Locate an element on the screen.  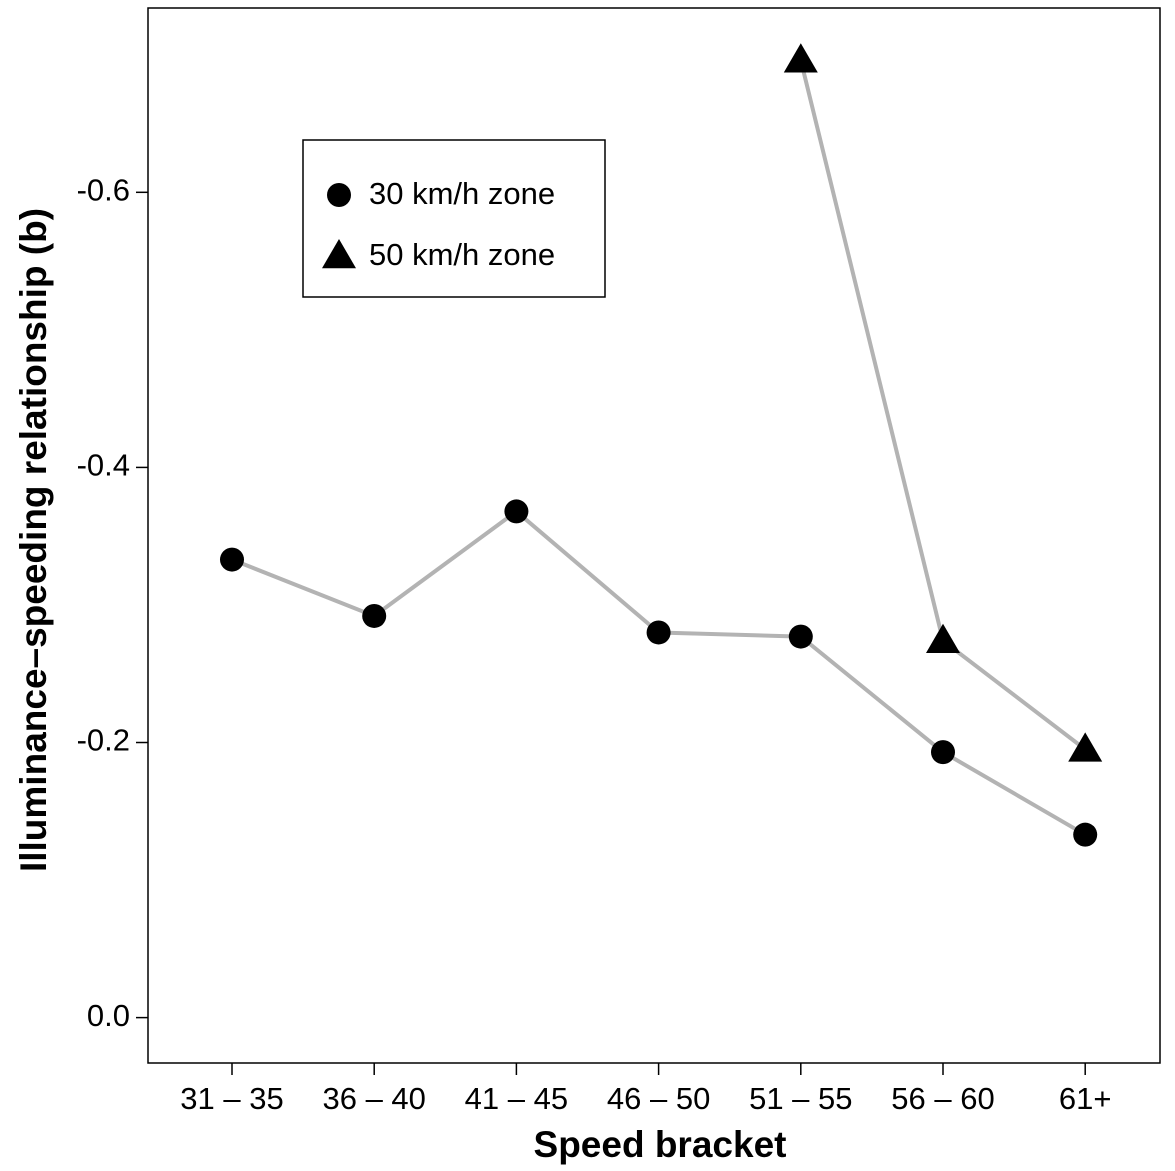
y-tick-label: 0.0 is located at coordinates (108, 1015).